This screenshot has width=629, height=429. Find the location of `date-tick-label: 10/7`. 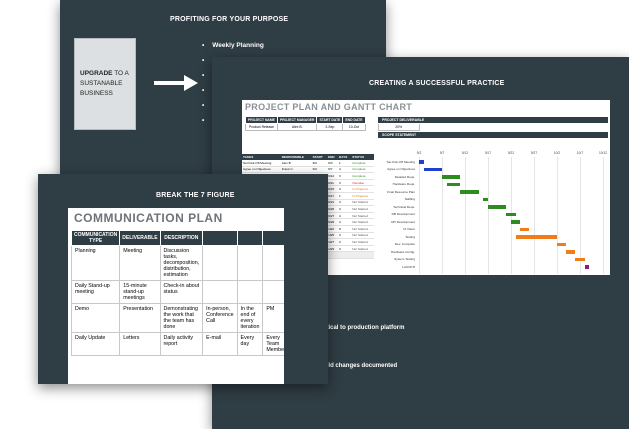

date-tick-label: 10/7 is located at coordinates (580, 153).